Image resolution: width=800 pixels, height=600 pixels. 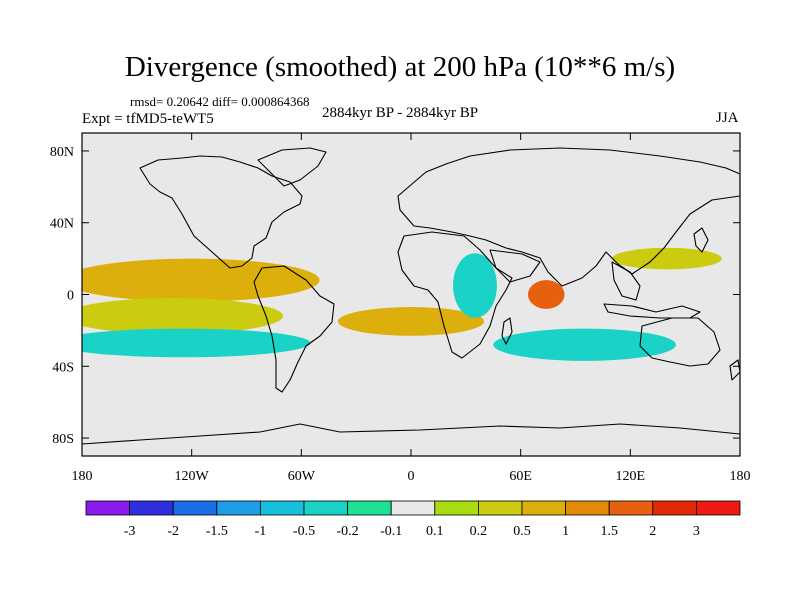 I want to click on colorbar-label: 1, so click(x=565, y=531).